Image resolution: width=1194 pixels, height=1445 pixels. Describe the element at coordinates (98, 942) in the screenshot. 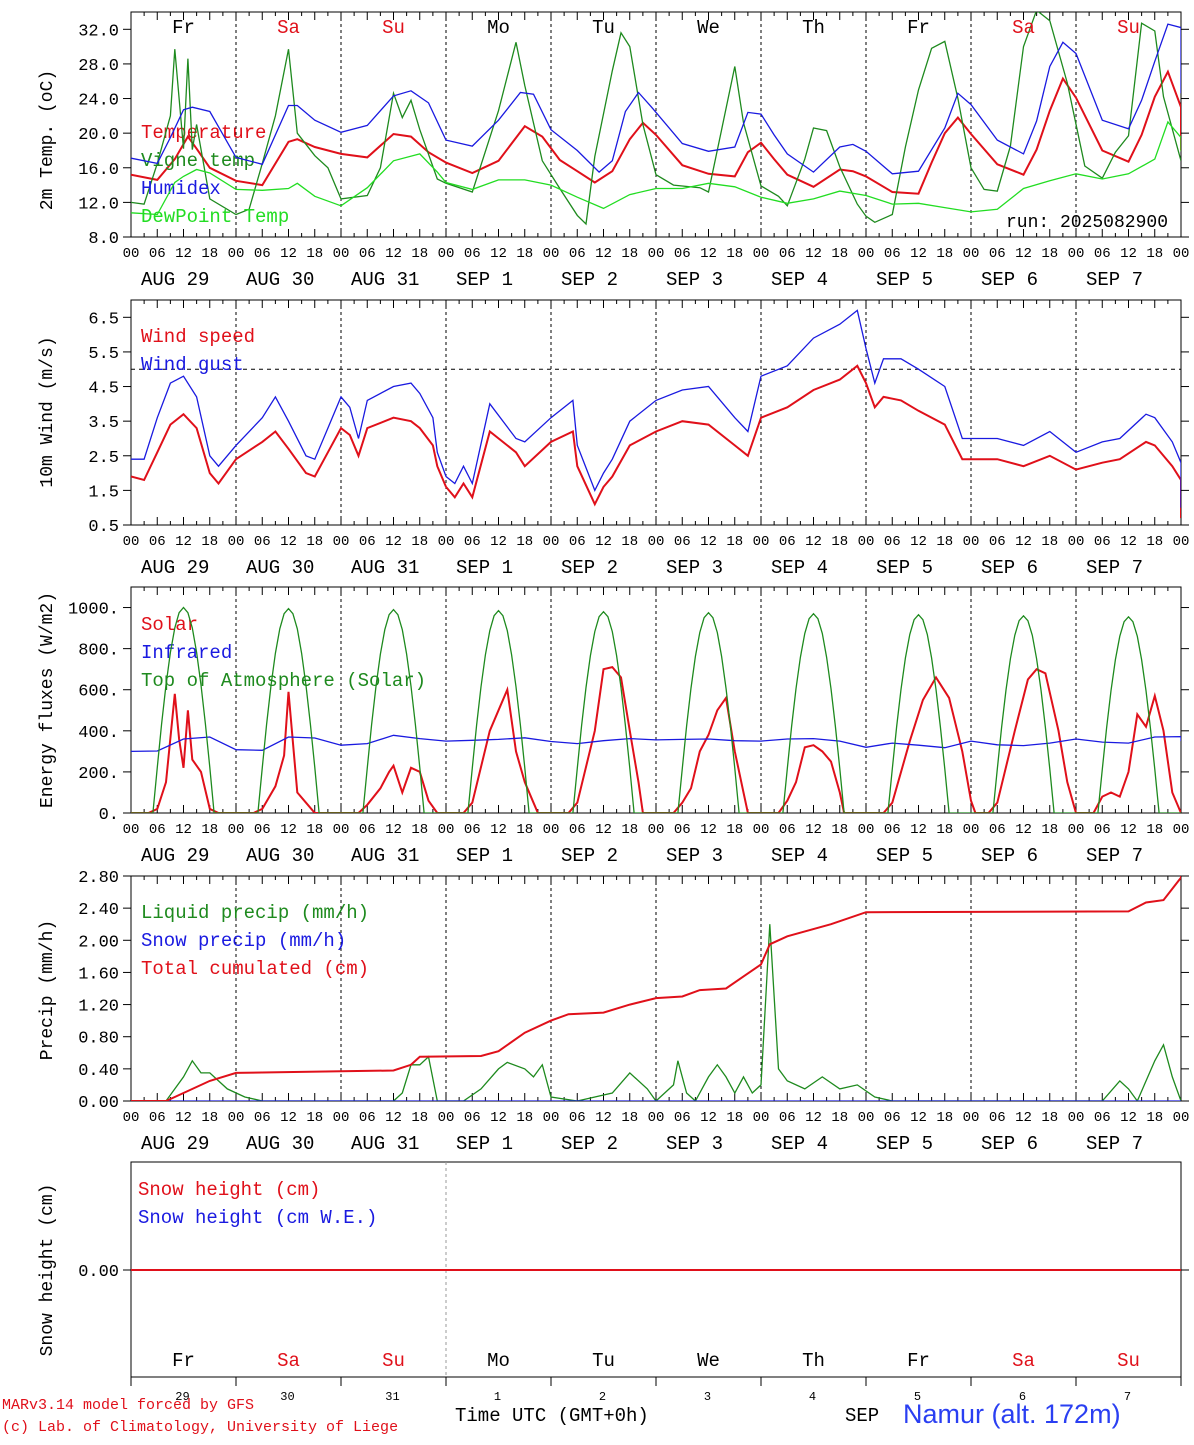

I see `panel-4-ytick-label: 2.00` at that location.